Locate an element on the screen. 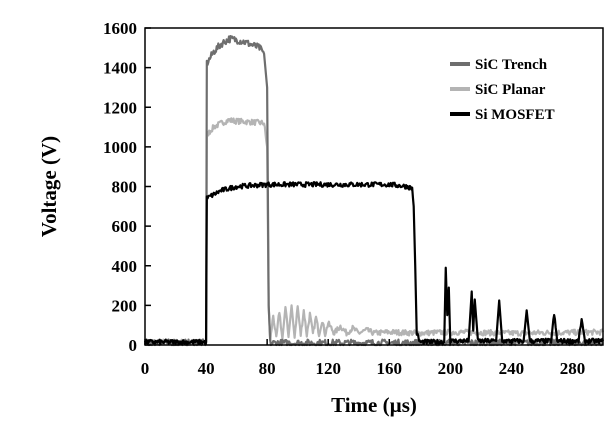 This screenshot has height=432, width=615. x-axis-ticks: 0 40 80 120 160 200 240 280 is located at coordinates (363, 358).